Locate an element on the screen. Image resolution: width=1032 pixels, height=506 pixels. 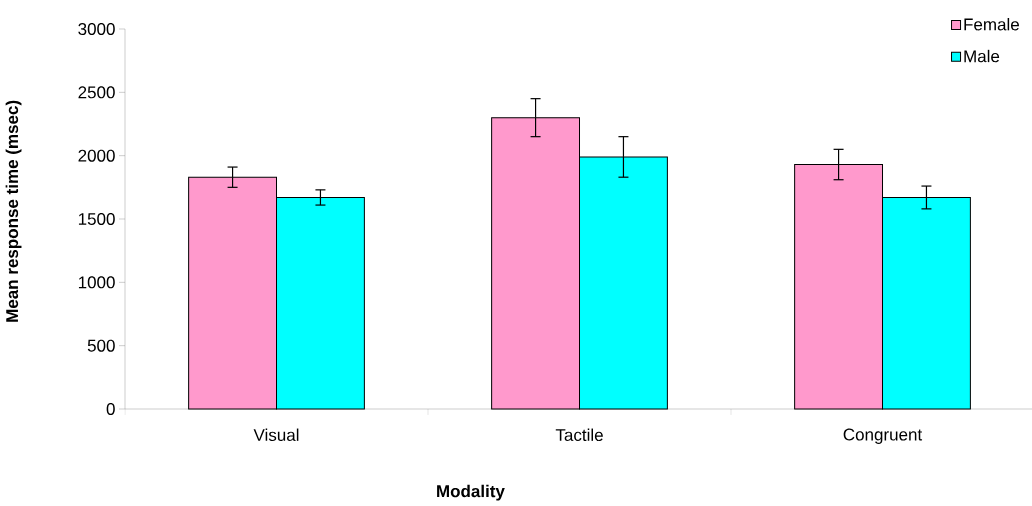
x-axis-title: Modality is located at coordinates (471, 492).